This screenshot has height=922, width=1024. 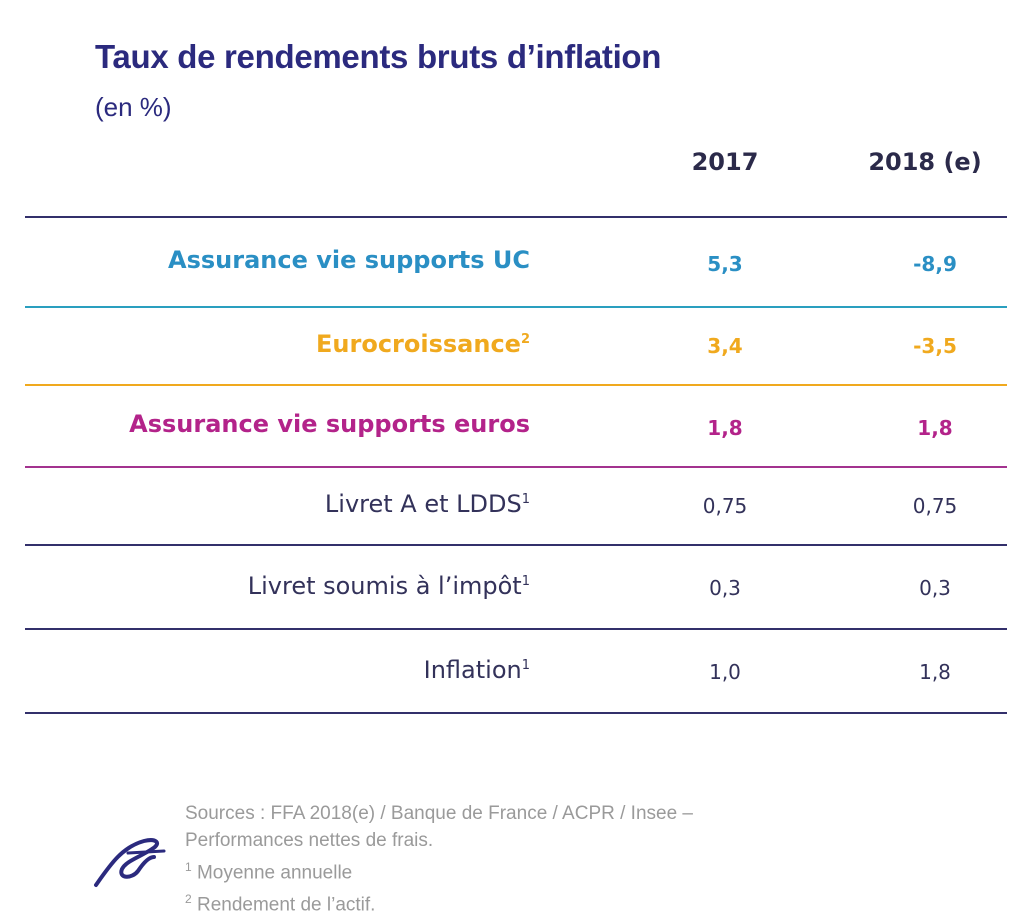 I want to click on table-row-eurocroissance: Eurocroissance2 3,4 -3,5, so click(x=516, y=346).